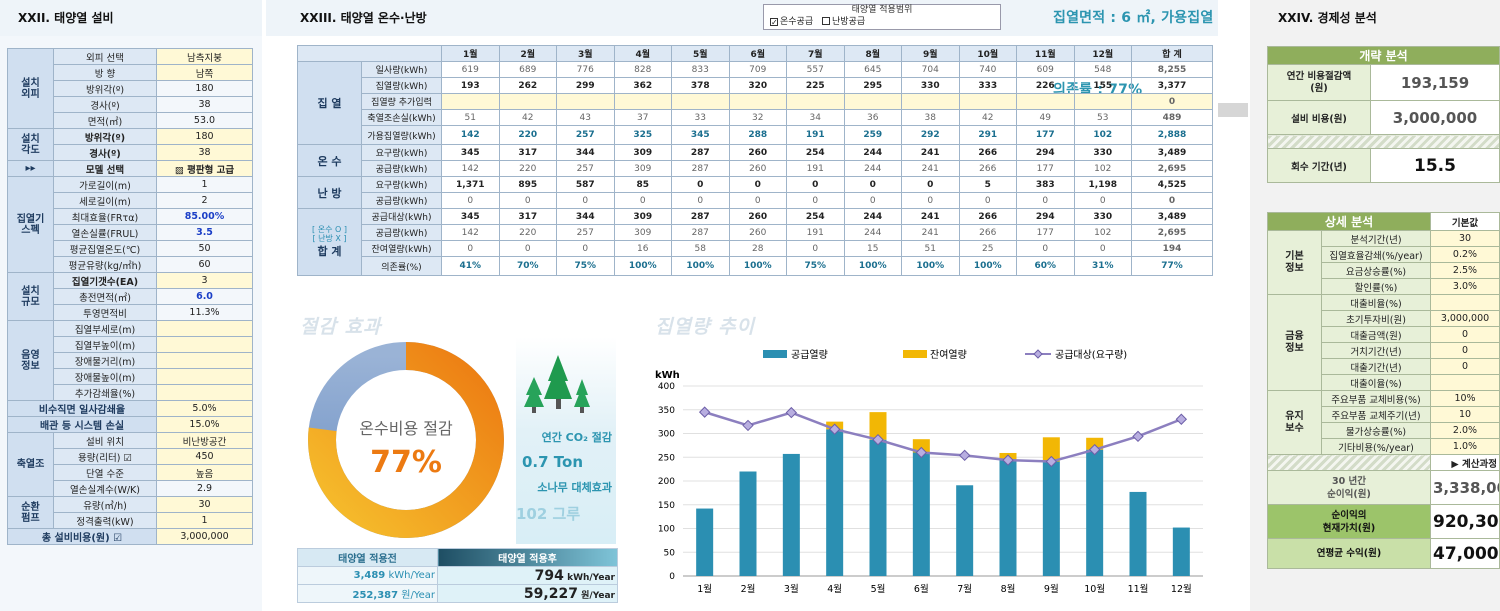  I want to click on equipment-group-label: 집열기 스펙, so click(30, 224).